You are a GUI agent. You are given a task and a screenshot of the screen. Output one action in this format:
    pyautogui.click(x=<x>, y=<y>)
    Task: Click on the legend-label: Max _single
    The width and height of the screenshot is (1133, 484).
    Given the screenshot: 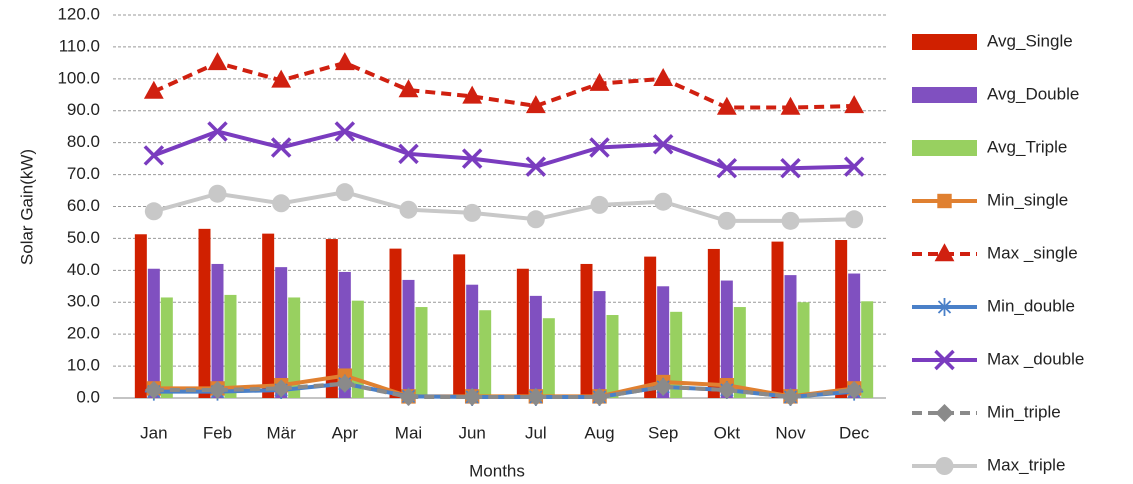 What is the action you would take?
    pyautogui.click(x=1032, y=252)
    